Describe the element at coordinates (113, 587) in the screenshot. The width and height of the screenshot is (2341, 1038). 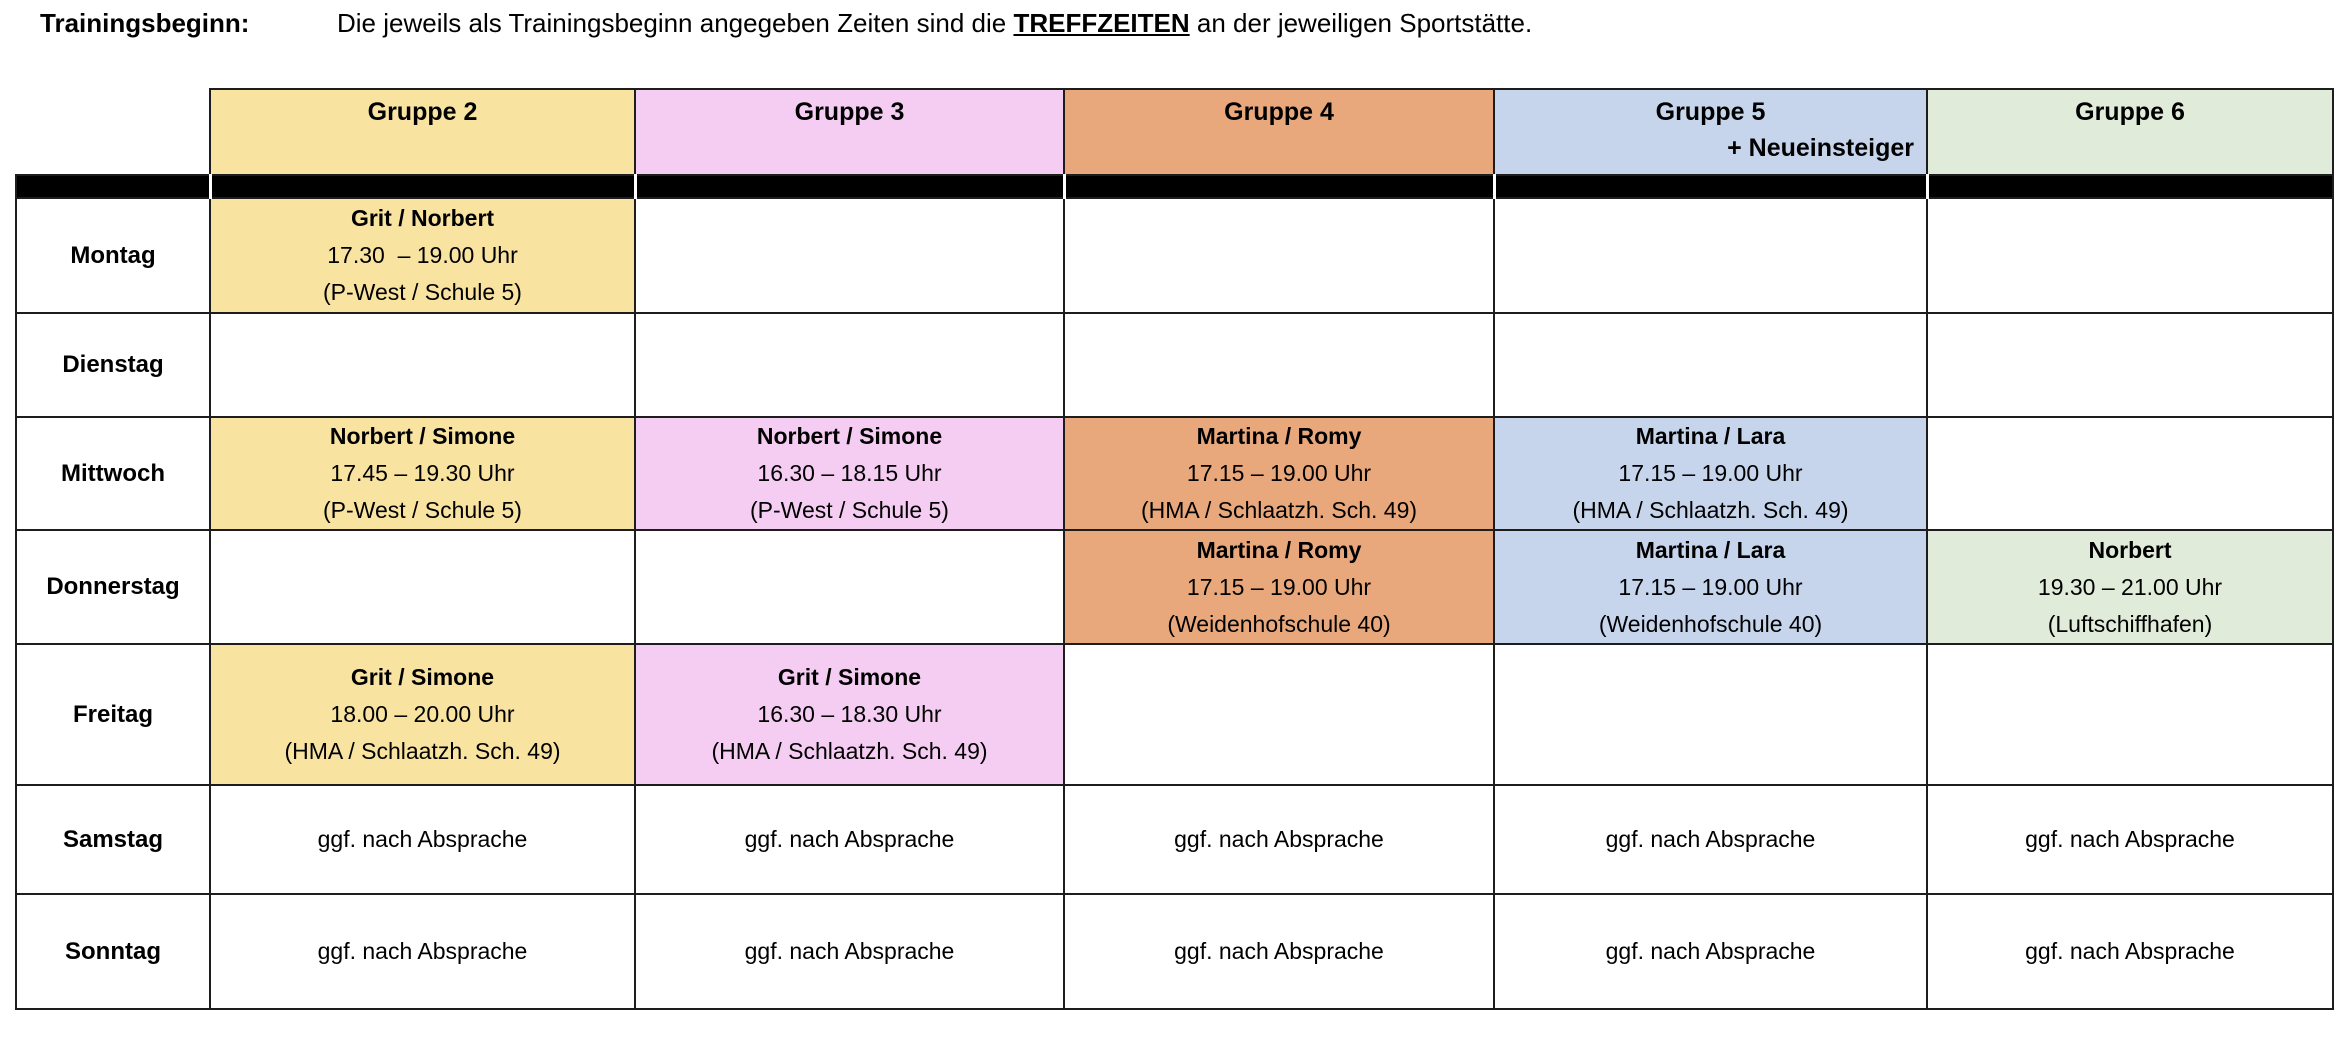
I see `day-label: Donnerstag` at that location.